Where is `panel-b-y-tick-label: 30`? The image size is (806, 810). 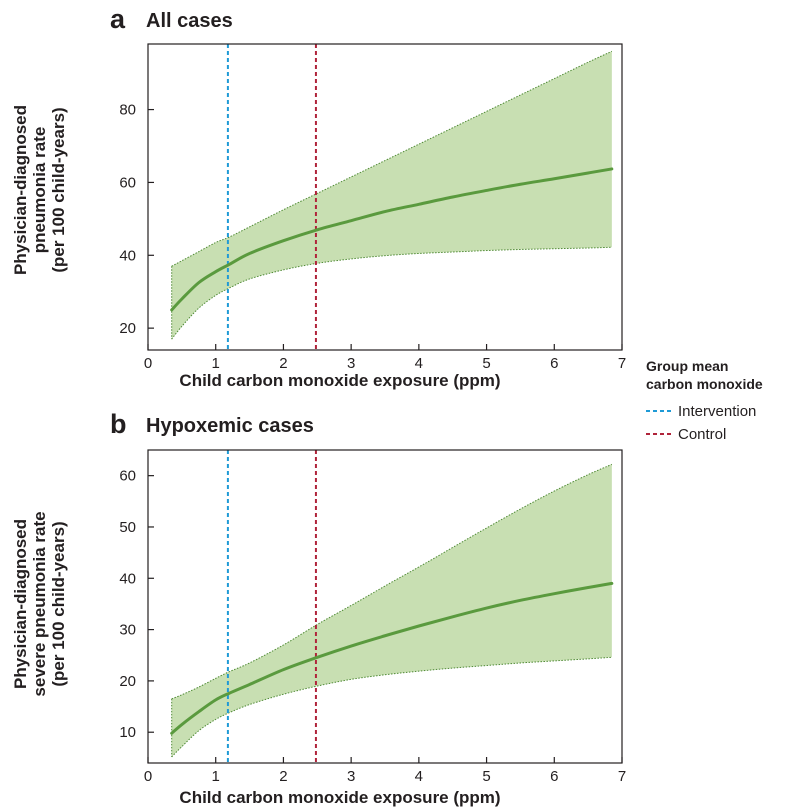
panel-b-y-tick-label: 30 is located at coordinates (127, 630).